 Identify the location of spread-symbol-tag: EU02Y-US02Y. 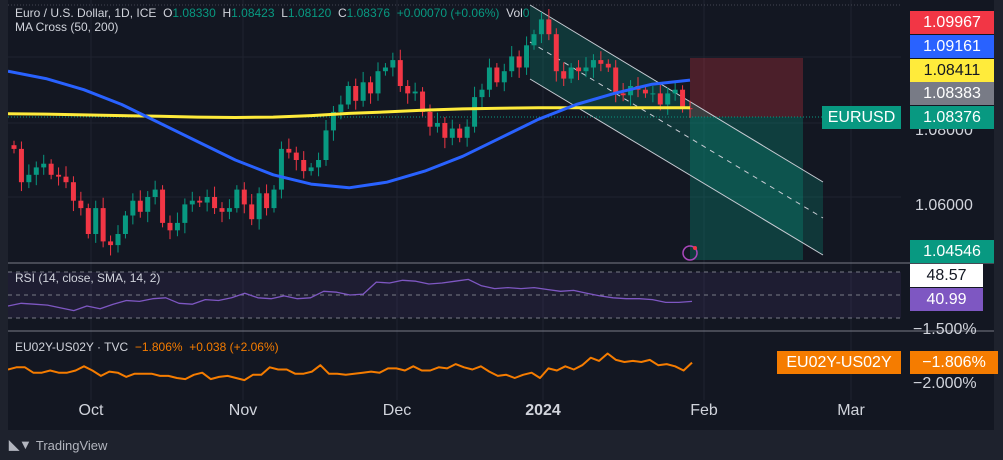
(839, 362).